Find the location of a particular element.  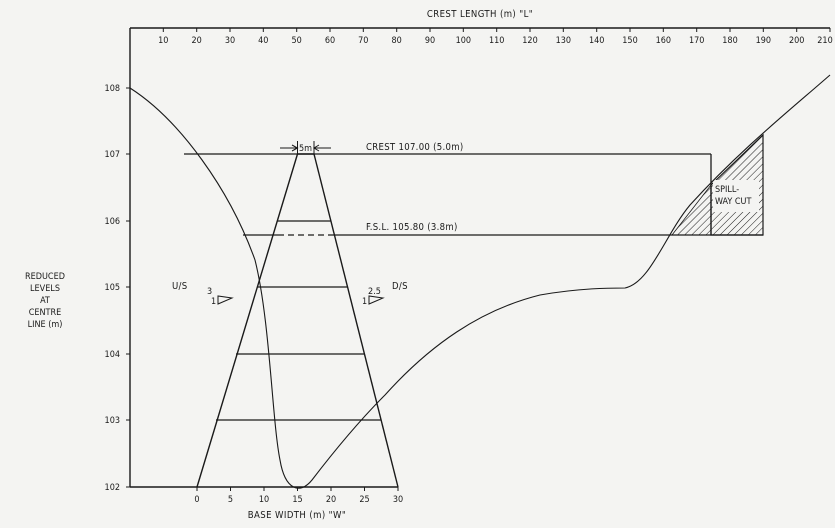

us-slope-top: 3 is located at coordinates (209, 292).